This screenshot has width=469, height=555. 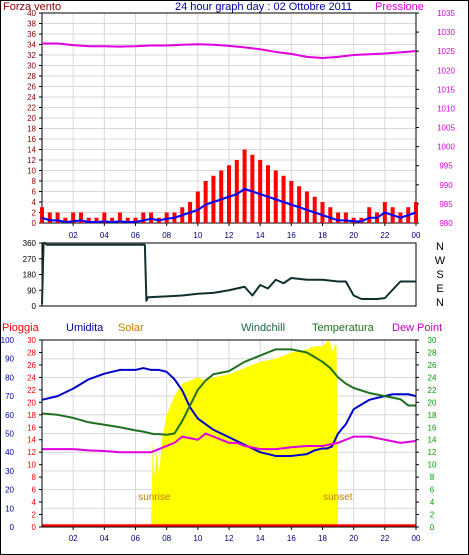 I want to click on direction-left-axis: 0 90 180 270 360, so click(x=32, y=275).